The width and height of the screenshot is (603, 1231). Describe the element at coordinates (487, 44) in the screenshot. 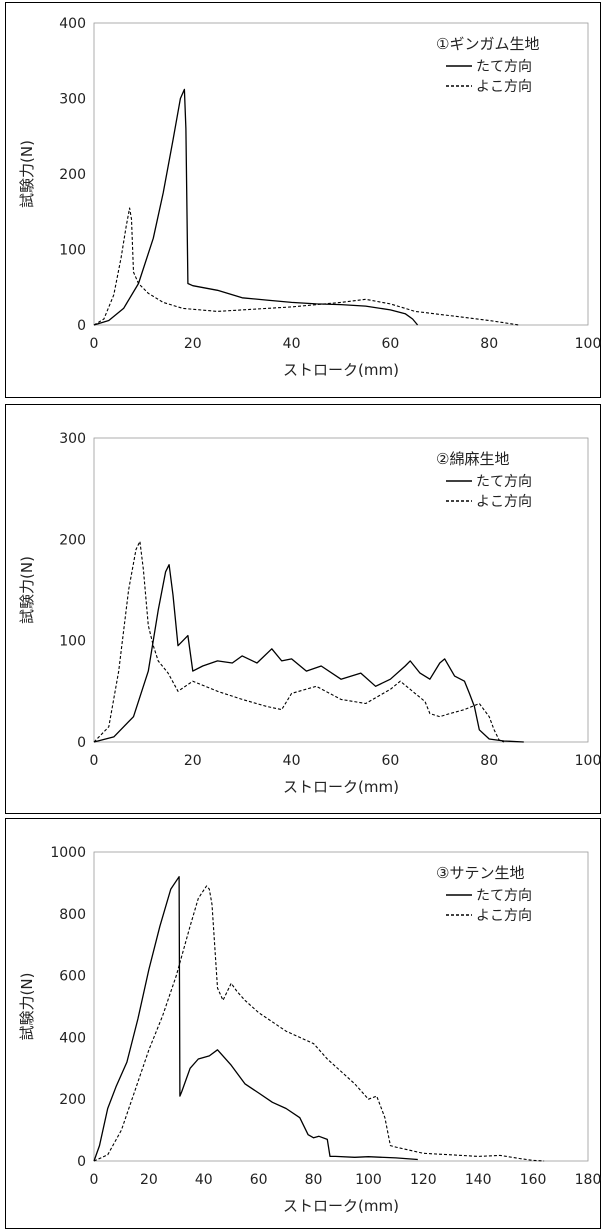

I see `legend-title: ①ギンガム生地` at that location.